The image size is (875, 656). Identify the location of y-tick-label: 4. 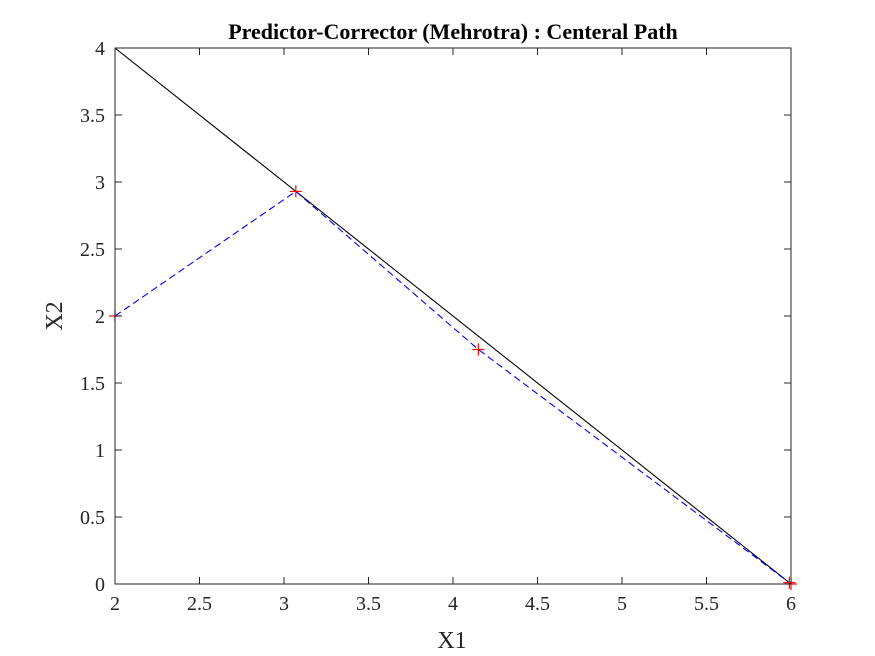
(100, 49).